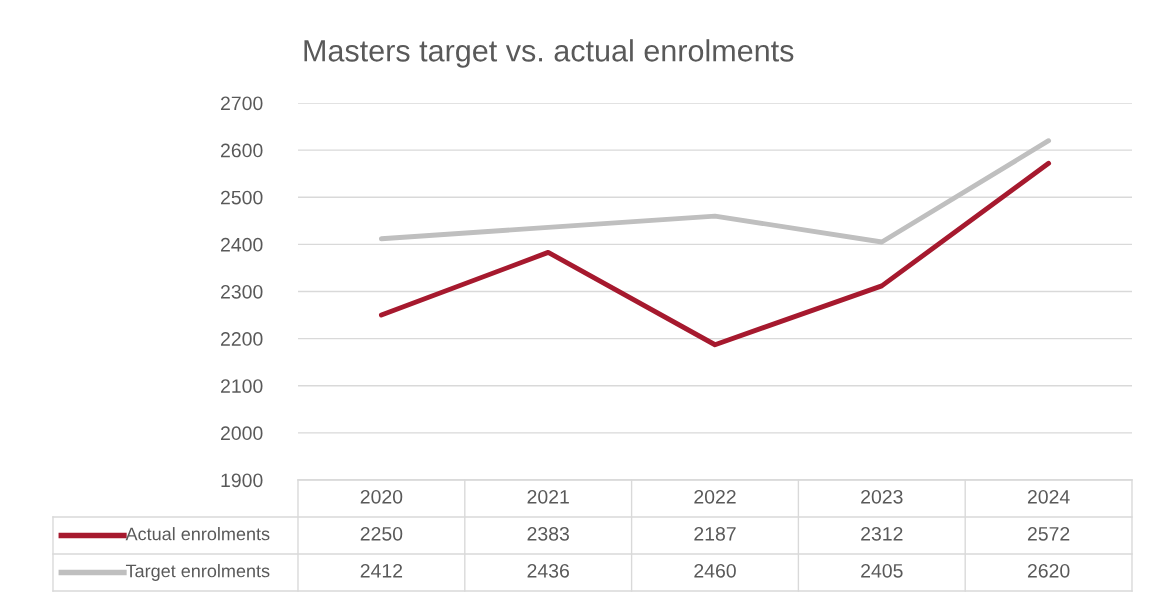 The image size is (1154, 605). What do you see at coordinates (715, 533) in the screenshot?
I see `data-label: 2187` at bounding box center [715, 533].